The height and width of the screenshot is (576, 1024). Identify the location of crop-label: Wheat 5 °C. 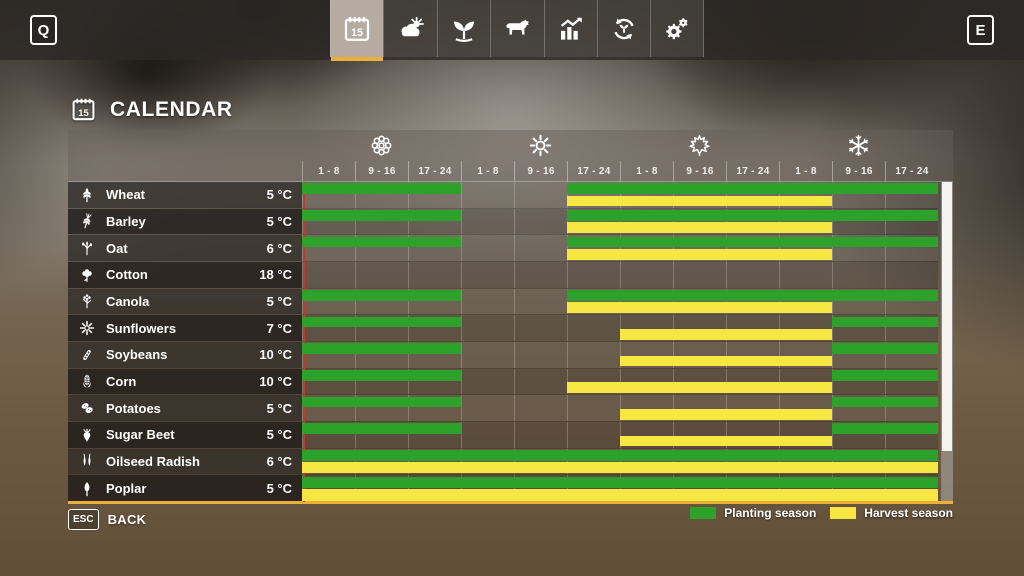
(185, 195).